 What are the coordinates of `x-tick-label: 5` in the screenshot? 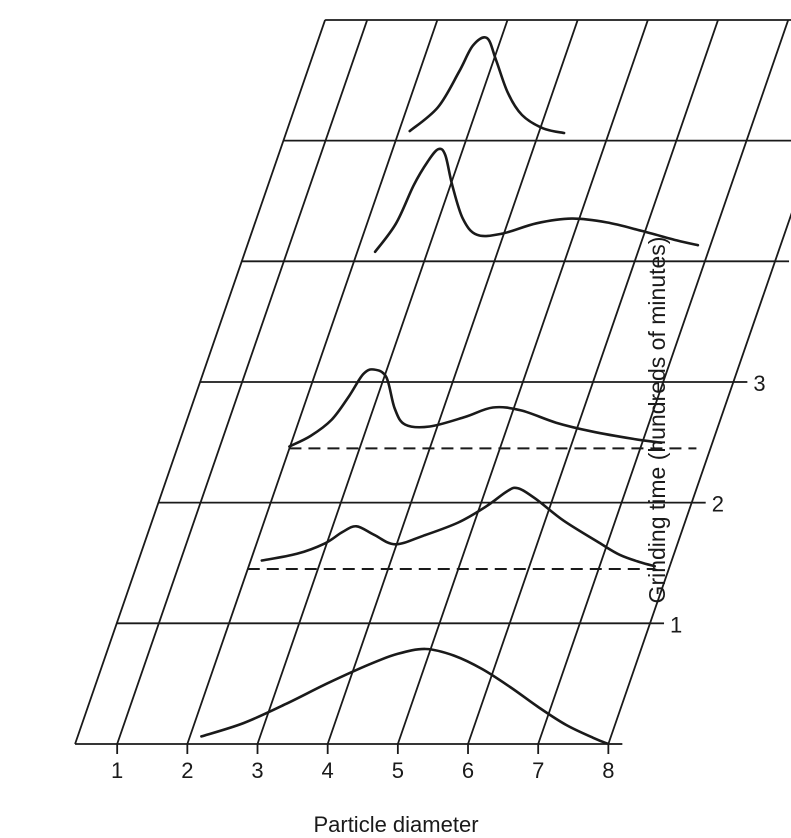 It's located at (398, 770).